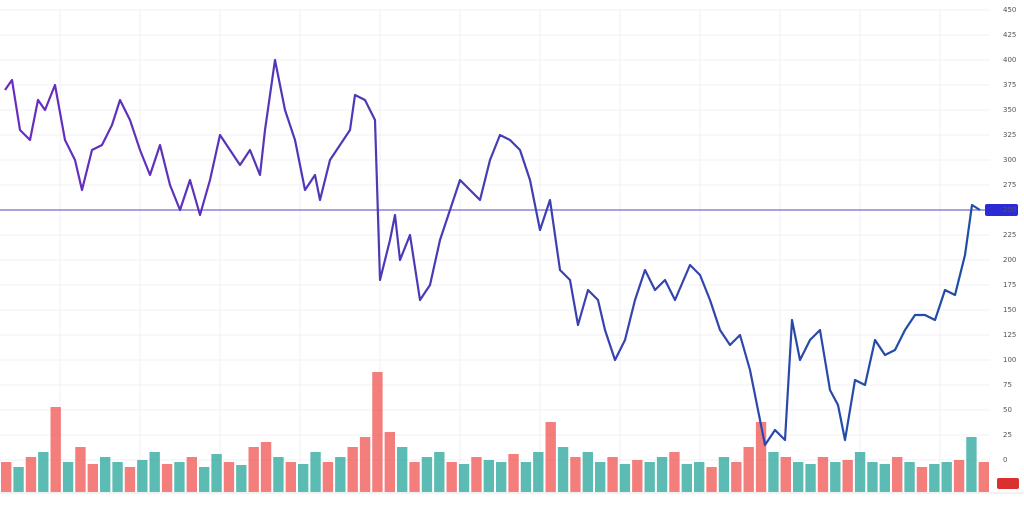  I want to click on y-tick-label: 450, so click(1009, 10).